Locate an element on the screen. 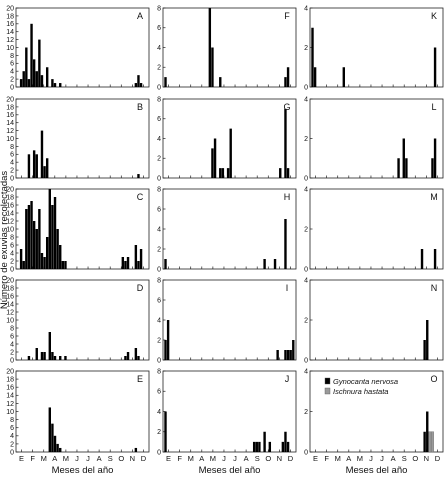 The width and height of the screenshot is (446, 480). x-tick-label: O is located at coordinates (121, 458).